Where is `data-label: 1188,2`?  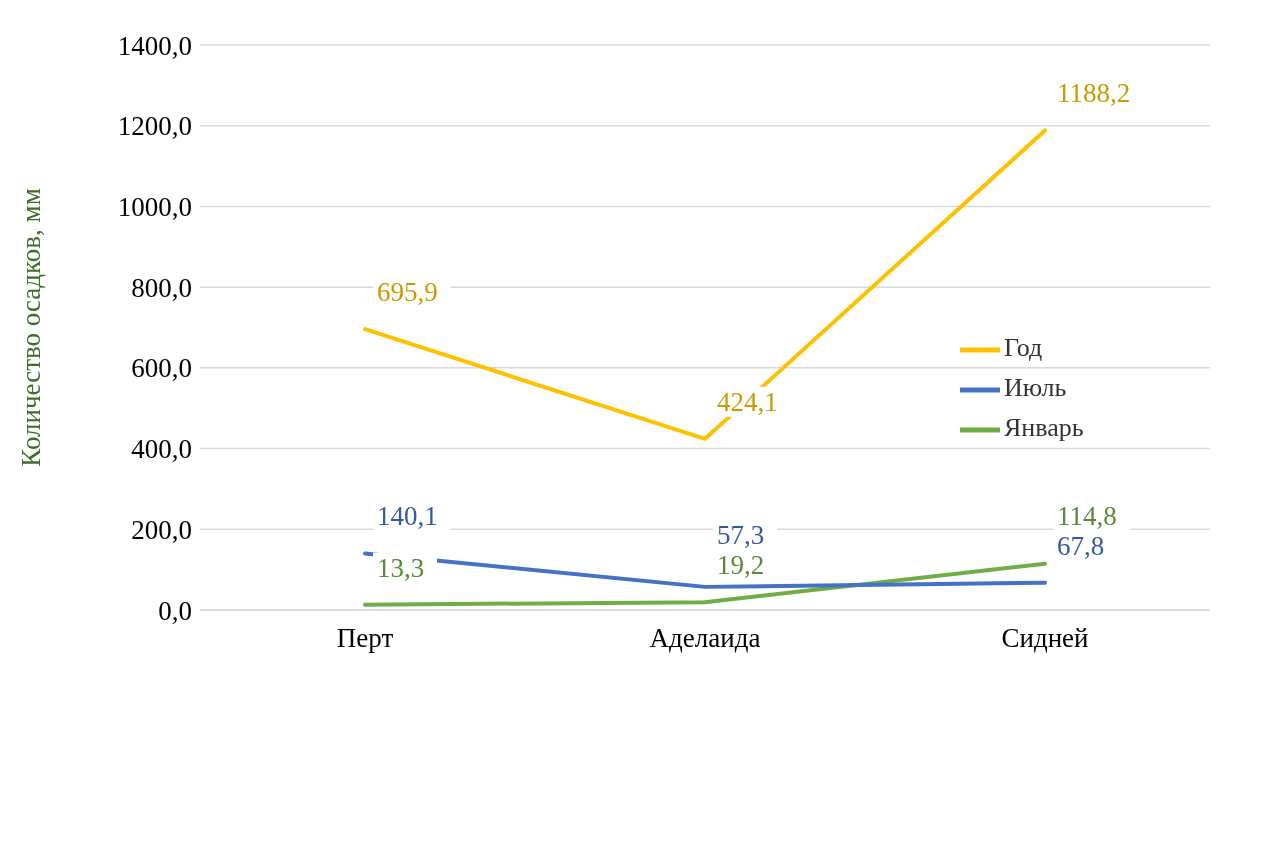 data-label: 1188,2 is located at coordinates (1094, 93).